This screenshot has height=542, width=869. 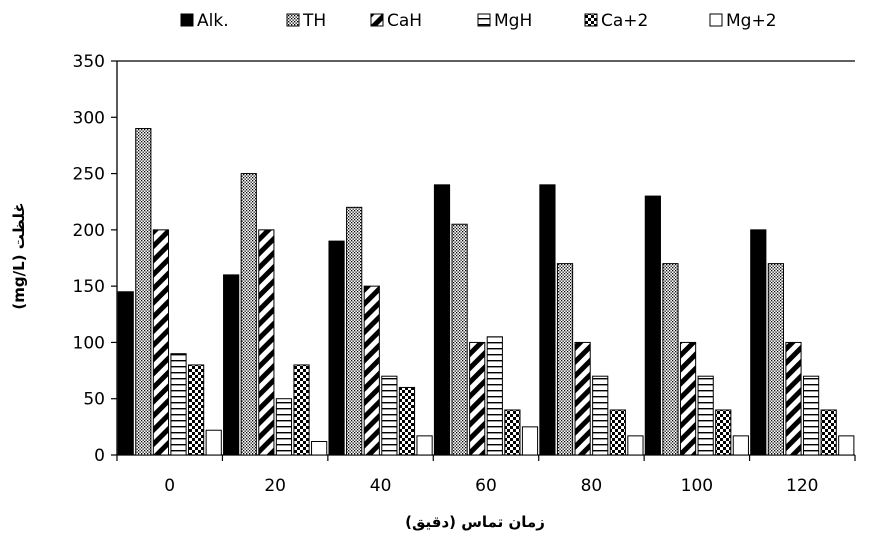 What do you see at coordinates (751, 21) in the screenshot?
I see `legend-label-mg-2: Mg+2` at bounding box center [751, 21].